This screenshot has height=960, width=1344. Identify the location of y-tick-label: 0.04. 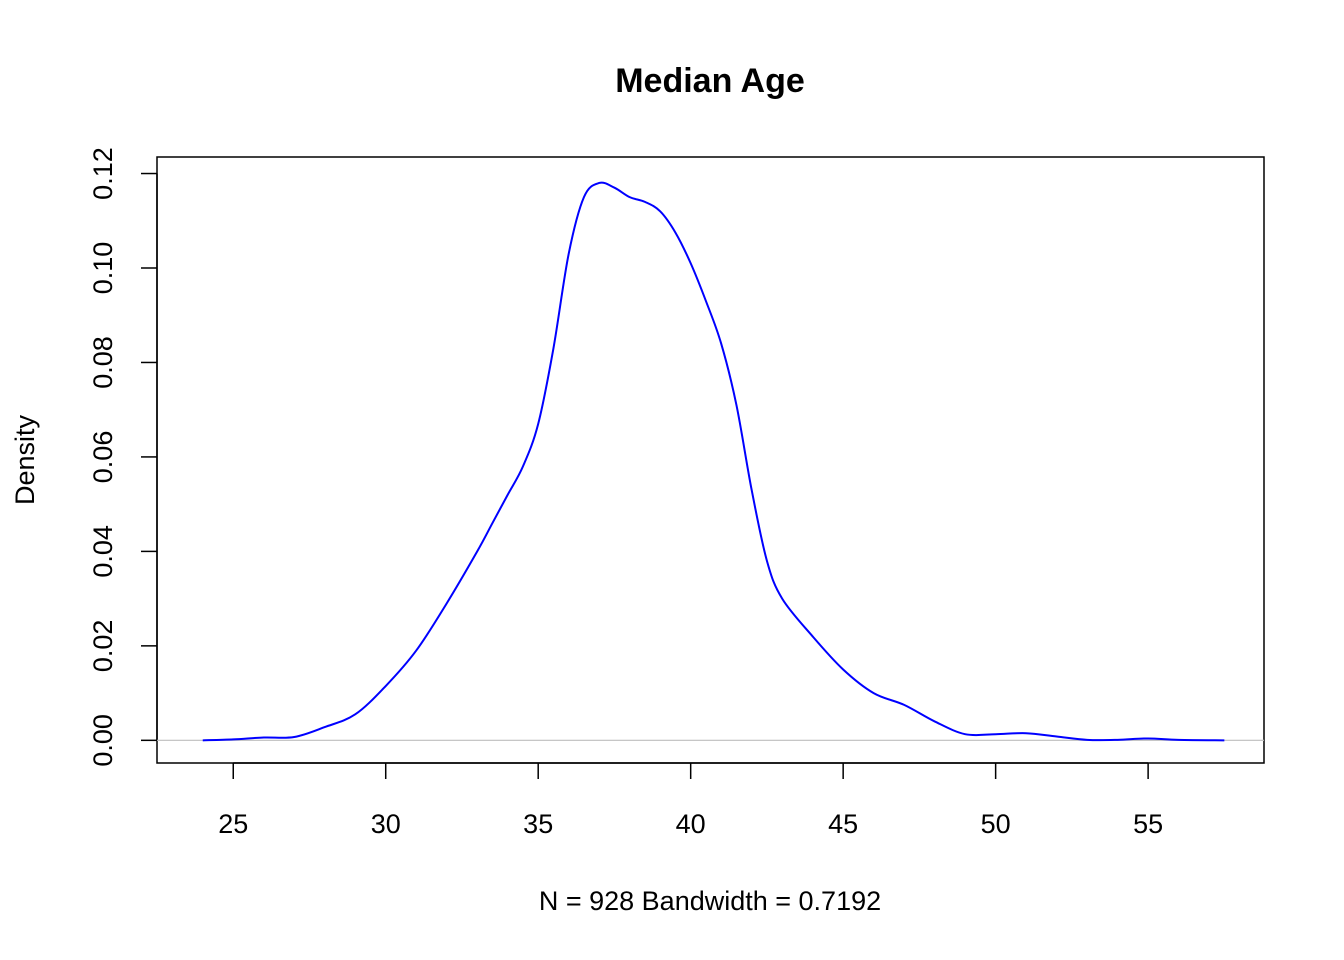
(103, 551).